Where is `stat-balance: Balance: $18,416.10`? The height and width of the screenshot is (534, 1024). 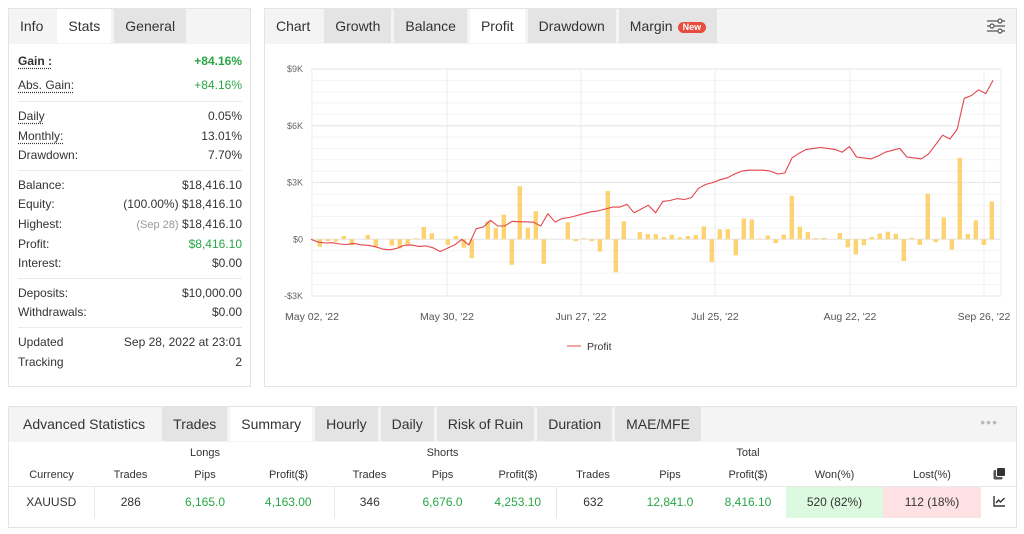 stat-balance: Balance: $18,416.10 is located at coordinates (130, 186).